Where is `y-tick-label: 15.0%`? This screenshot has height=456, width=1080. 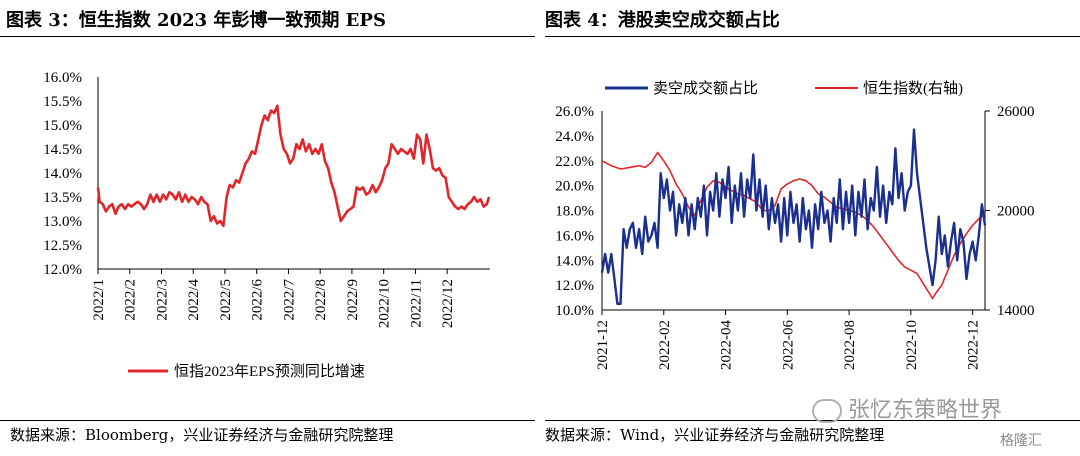
y-tick-label: 15.0% is located at coordinates (62, 126).